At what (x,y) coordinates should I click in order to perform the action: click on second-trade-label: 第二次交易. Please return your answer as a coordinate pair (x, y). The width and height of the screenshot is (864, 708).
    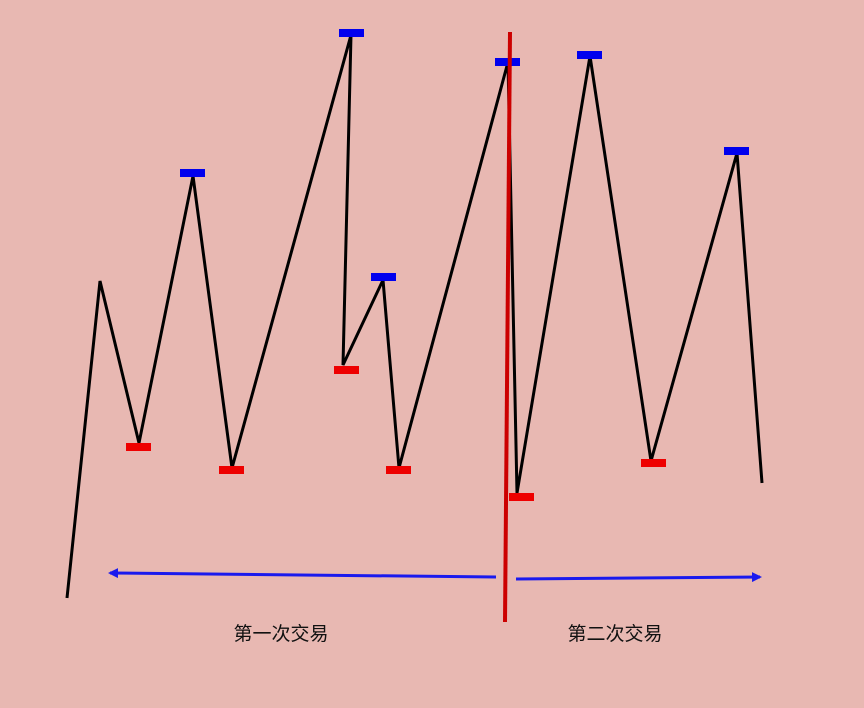
    Looking at the image, I should click on (614, 634).